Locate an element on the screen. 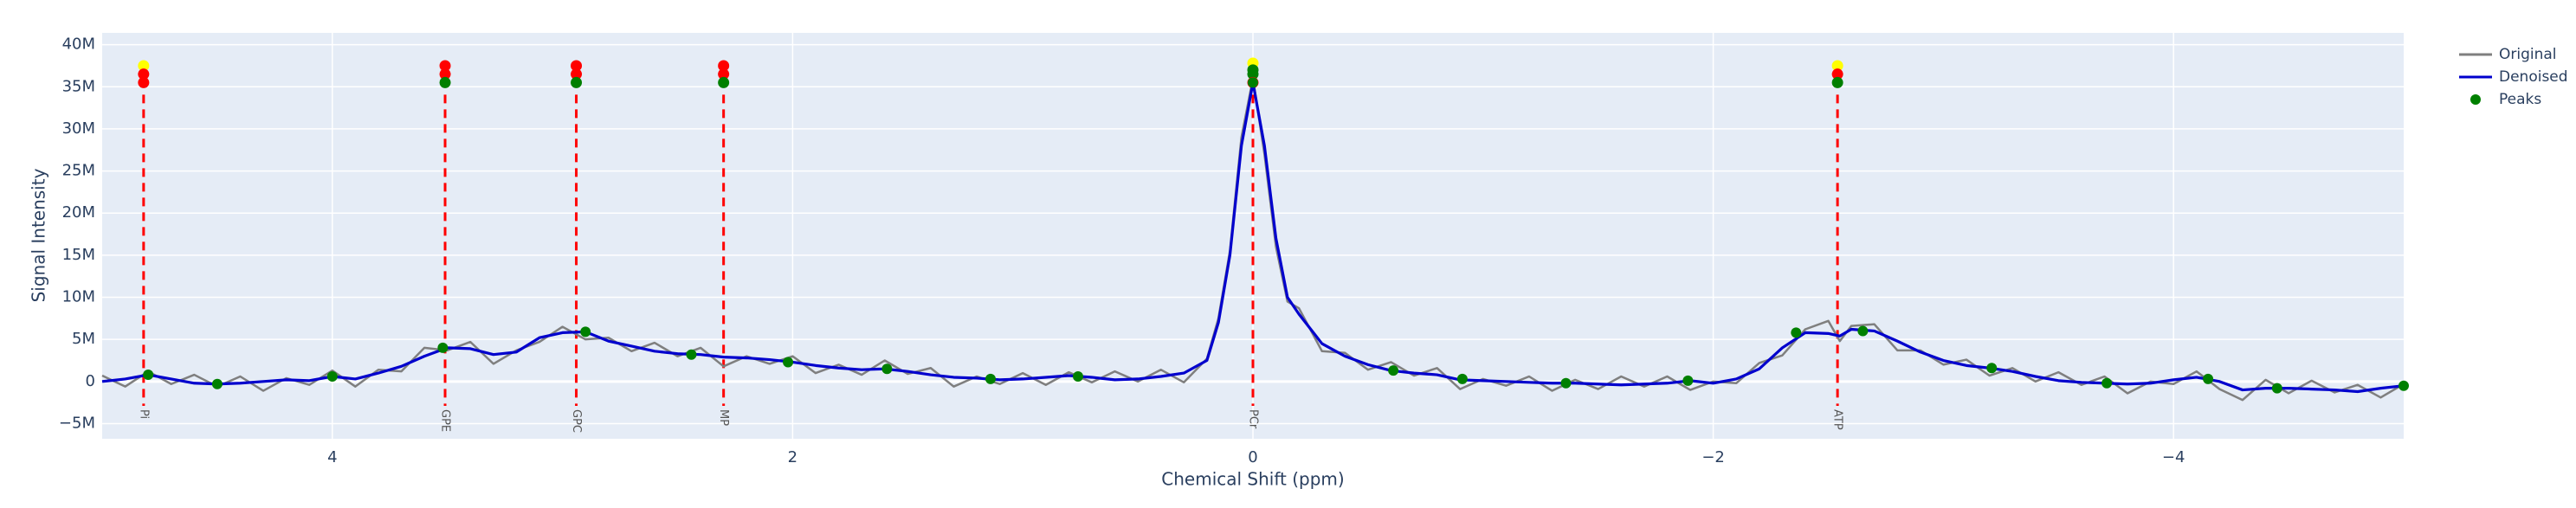  peak-label: GPE is located at coordinates (445, 420).